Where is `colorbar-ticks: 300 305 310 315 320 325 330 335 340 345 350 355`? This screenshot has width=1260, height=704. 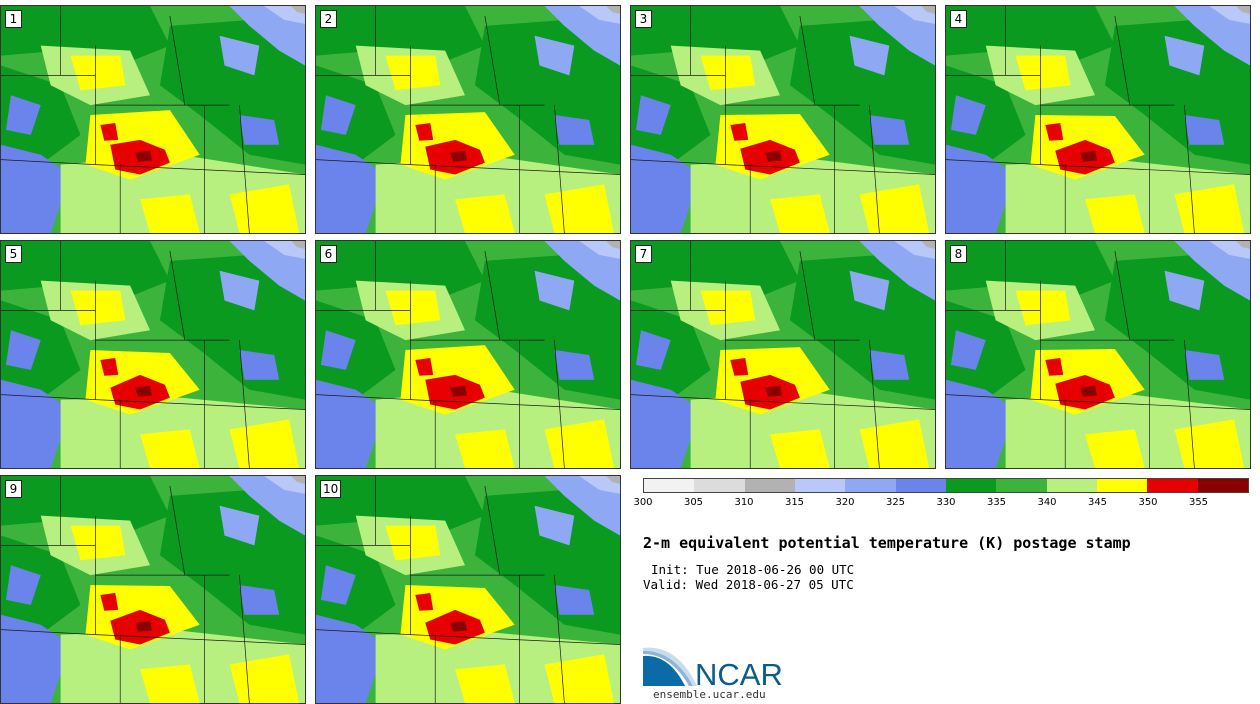
colorbar-ticks: 300 305 310 315 320 325 330 335 340 345 350 355 is located at coordinates (941, 504).